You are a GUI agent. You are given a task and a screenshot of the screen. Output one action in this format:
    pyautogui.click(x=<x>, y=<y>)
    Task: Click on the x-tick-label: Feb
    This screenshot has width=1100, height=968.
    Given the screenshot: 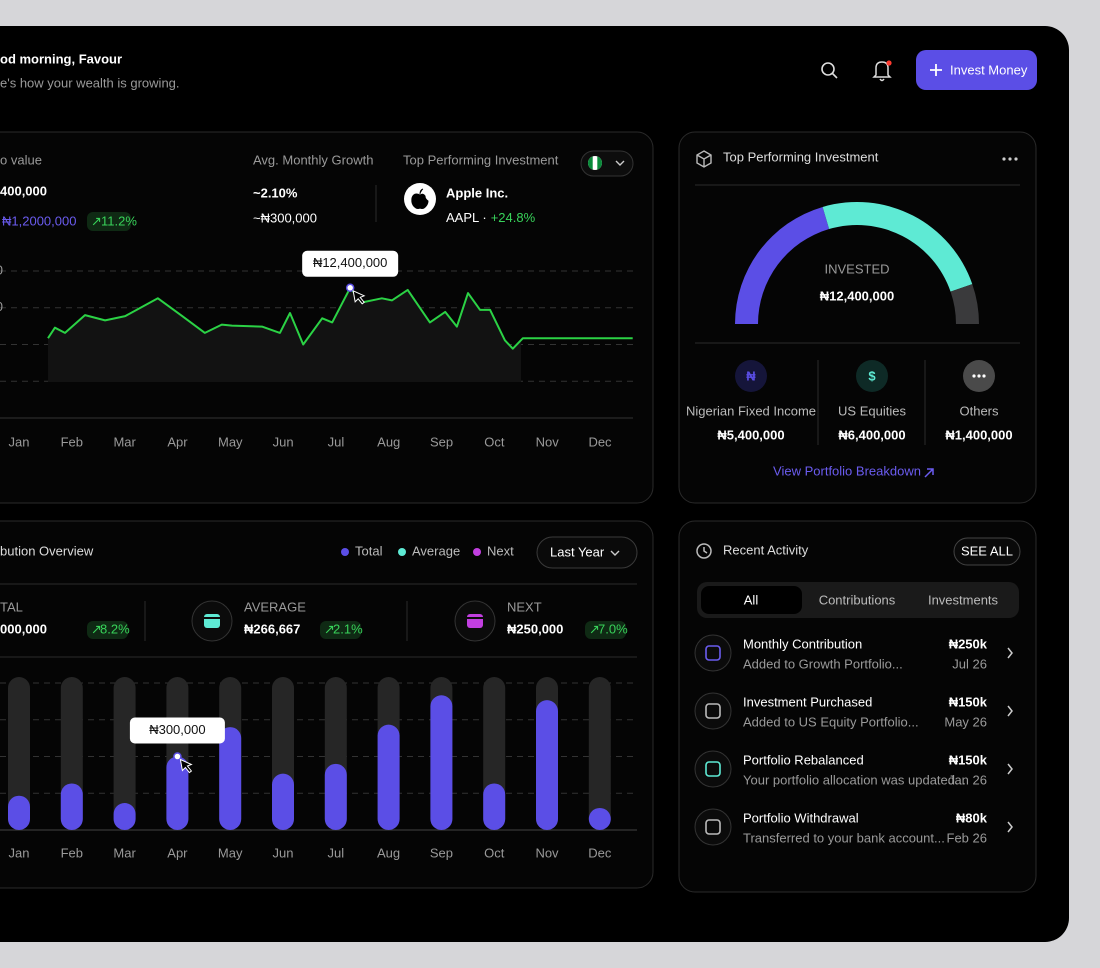 What is the action you would take?
    pyautogui.click(x=72, y=852)
    